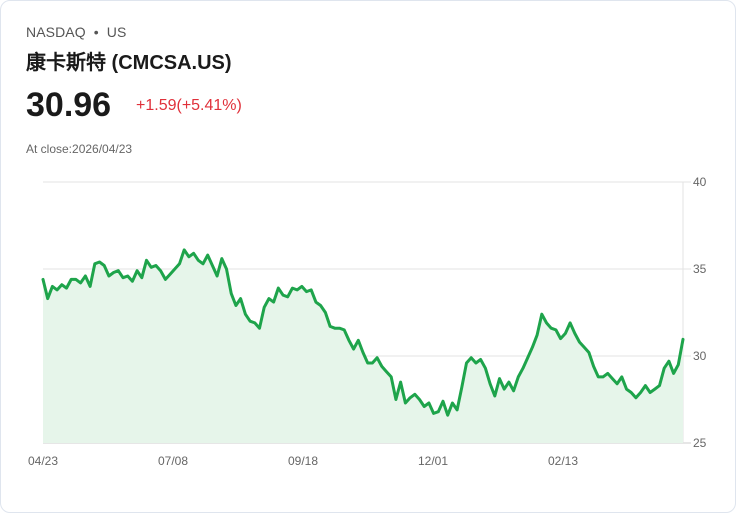 Image resolution: width=736 pixels, height=513 pixels. What do you see at coordinates (173, 461) in the screenshot?
I see `x-tick-label: 07/08` at bounding box center [173, 461].